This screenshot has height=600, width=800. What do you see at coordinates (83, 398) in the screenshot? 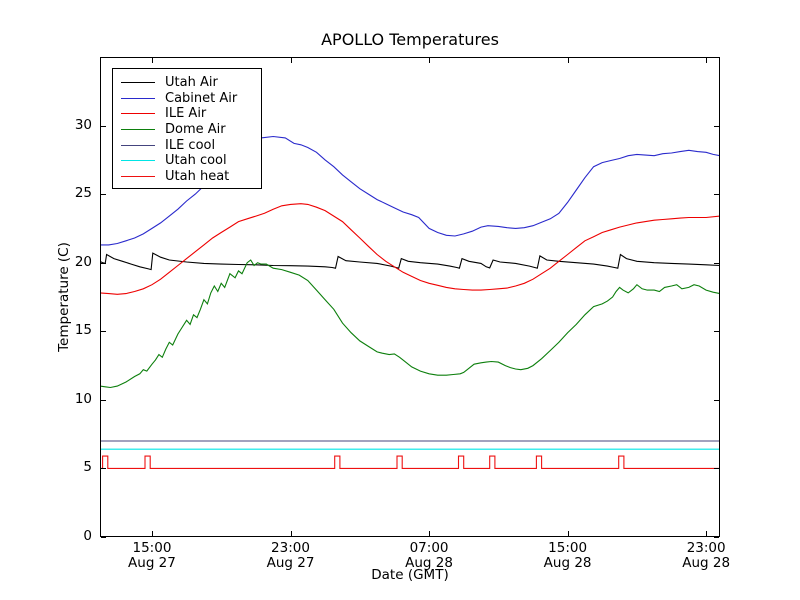
I see `y-tick-label: 10` at bounding box center [83, 398].